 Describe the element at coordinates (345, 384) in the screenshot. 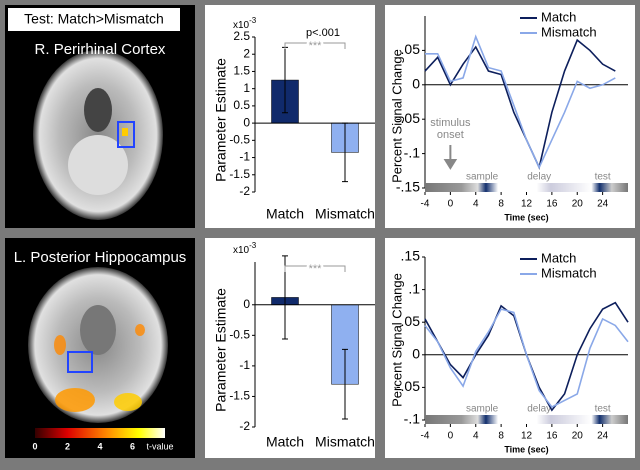

I see `error-bar` at that location.